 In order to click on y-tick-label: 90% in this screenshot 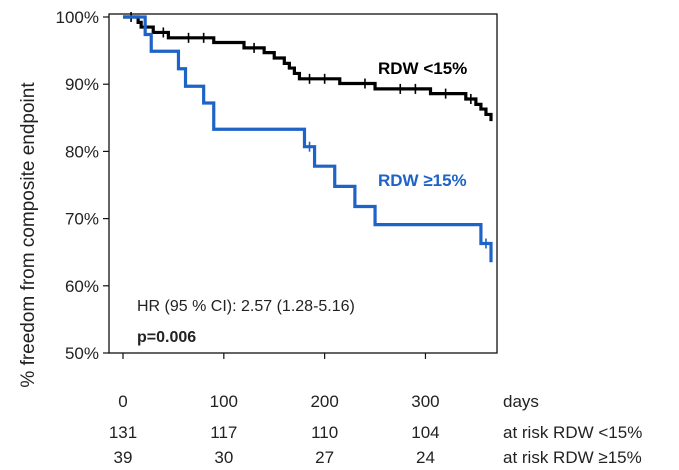, I will do `click(82, 84)`.